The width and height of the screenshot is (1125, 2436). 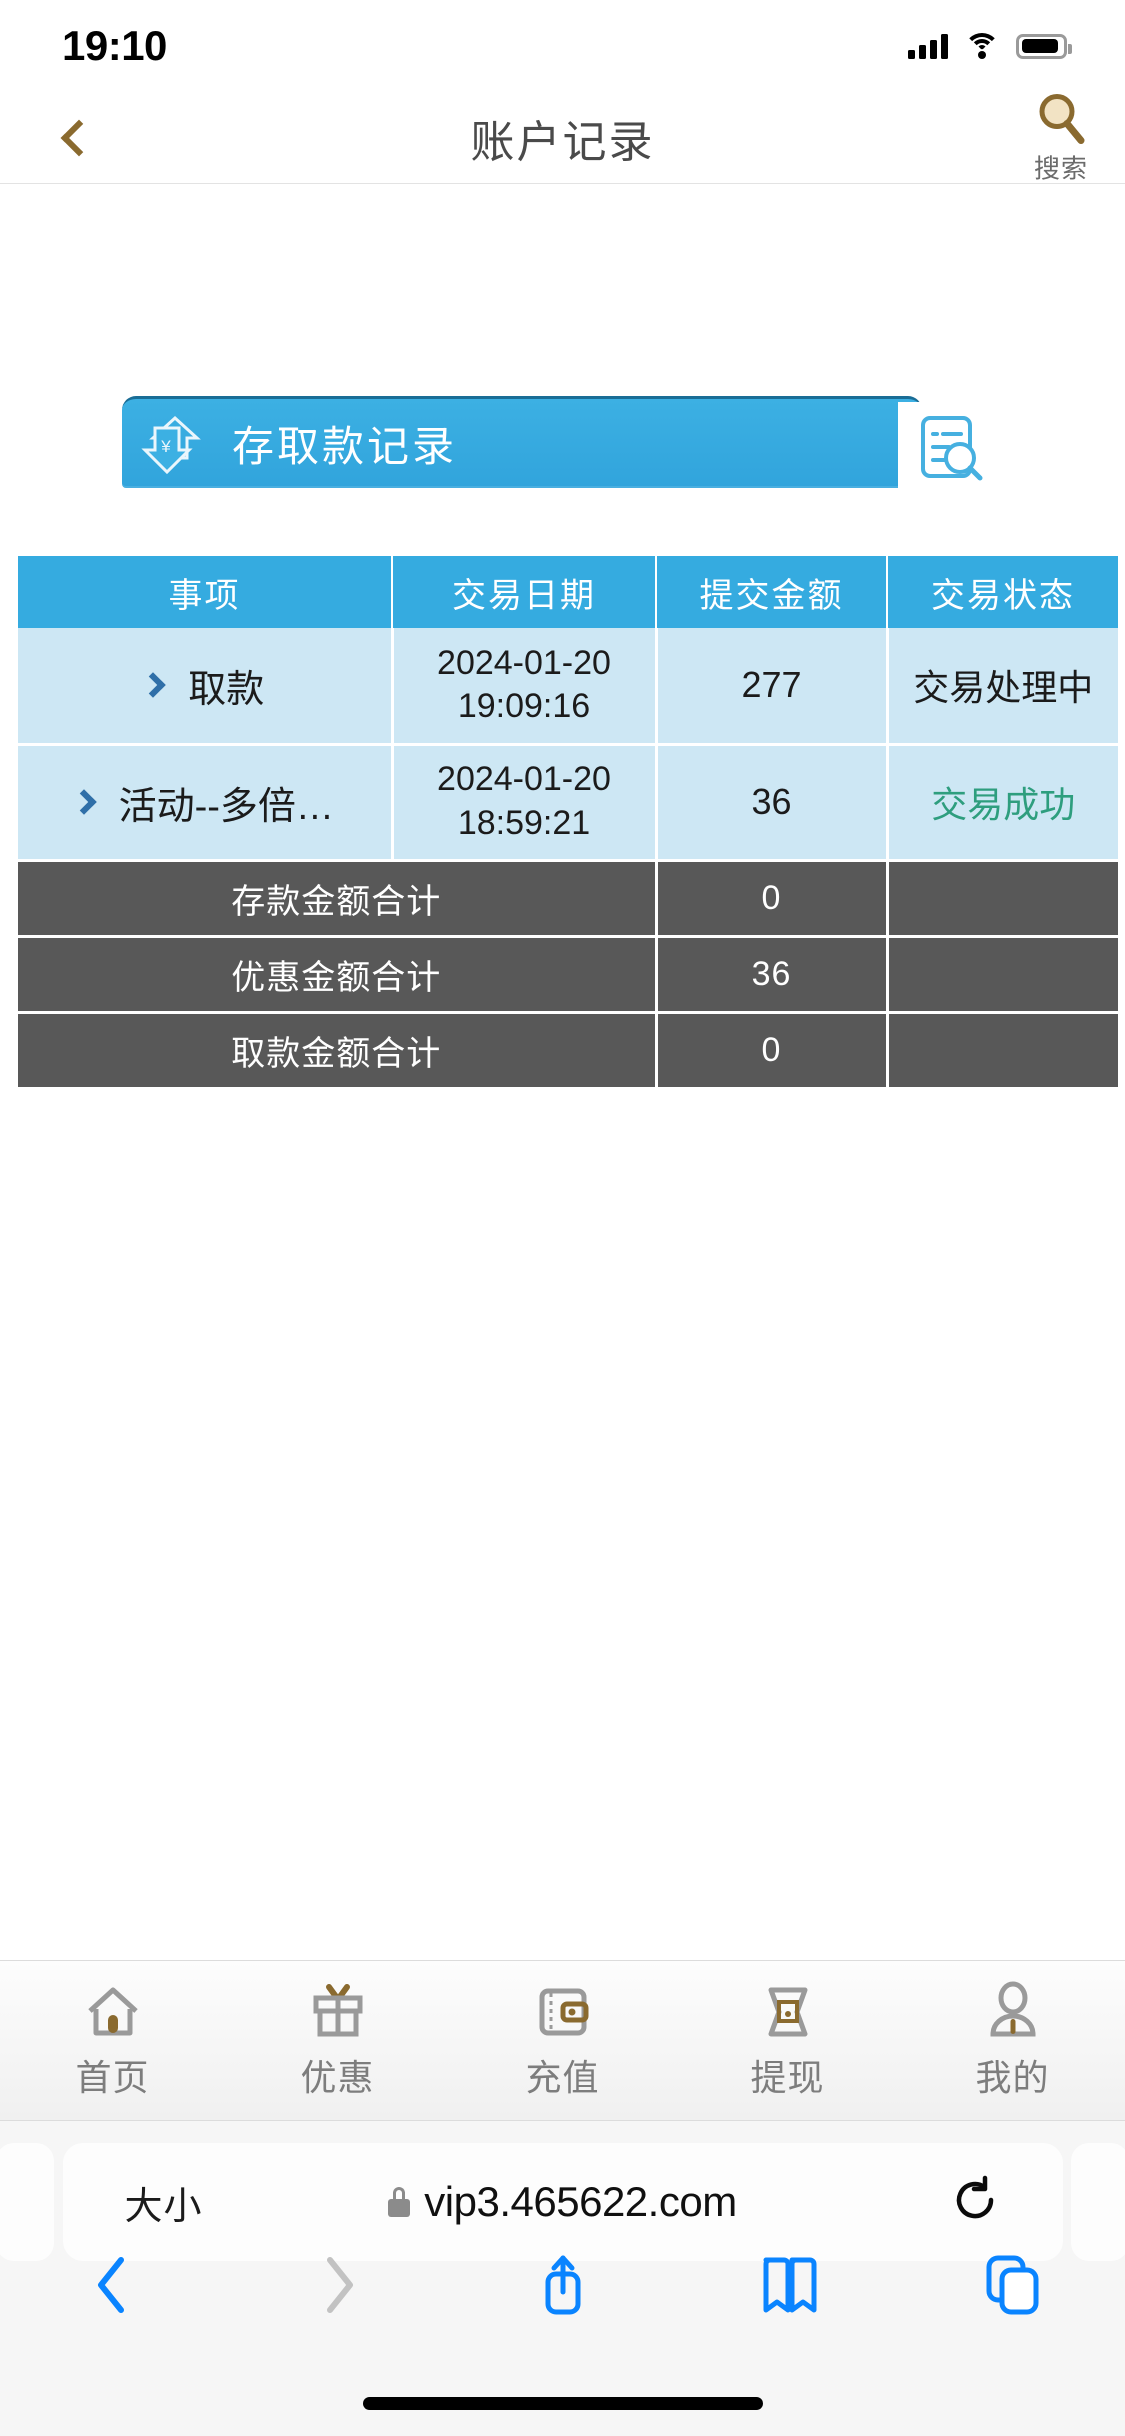 I want to click on text-size-button: 大小, so click(x=163, y=2206).